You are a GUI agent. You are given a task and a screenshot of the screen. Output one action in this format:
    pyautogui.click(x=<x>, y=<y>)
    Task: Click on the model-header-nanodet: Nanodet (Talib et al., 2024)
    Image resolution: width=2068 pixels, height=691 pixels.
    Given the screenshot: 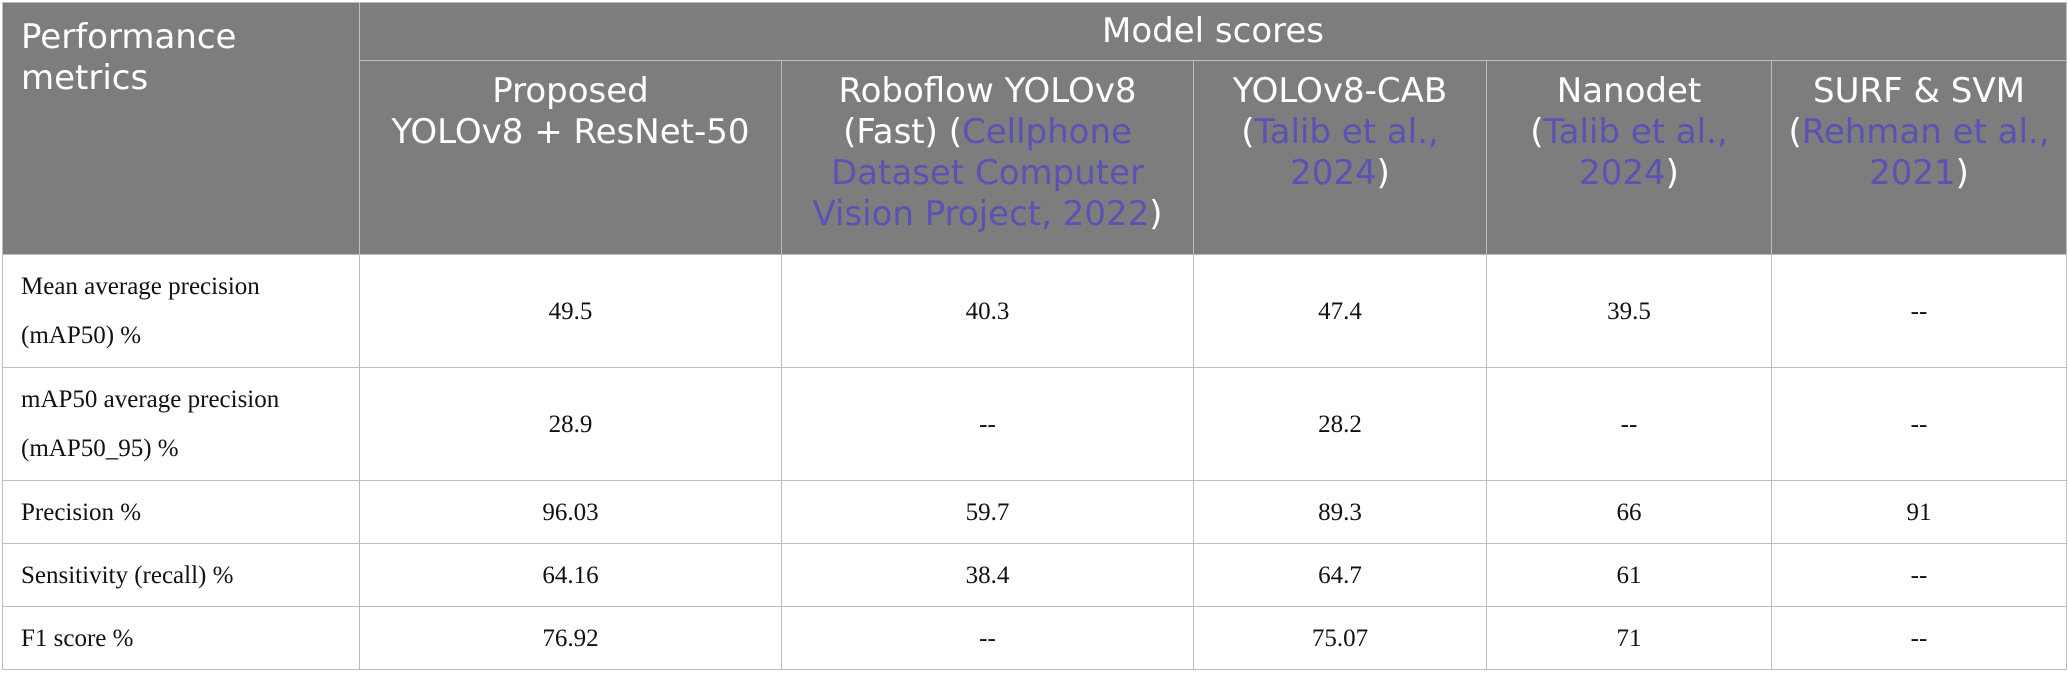 What is the action you would take?
    pyautogui.click(x=1629, y=157)
    